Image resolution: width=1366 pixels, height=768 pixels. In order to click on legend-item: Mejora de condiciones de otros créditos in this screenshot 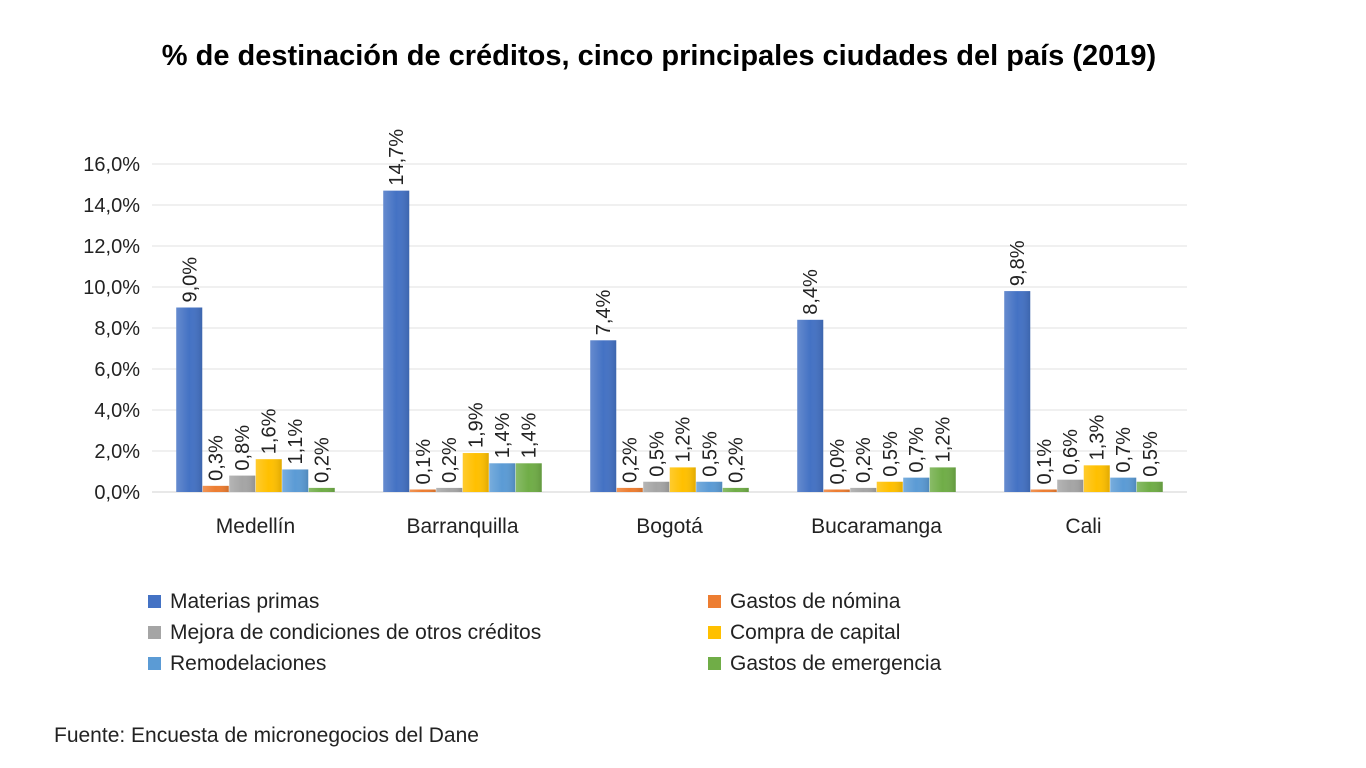, I will do `click(428, 632)`.